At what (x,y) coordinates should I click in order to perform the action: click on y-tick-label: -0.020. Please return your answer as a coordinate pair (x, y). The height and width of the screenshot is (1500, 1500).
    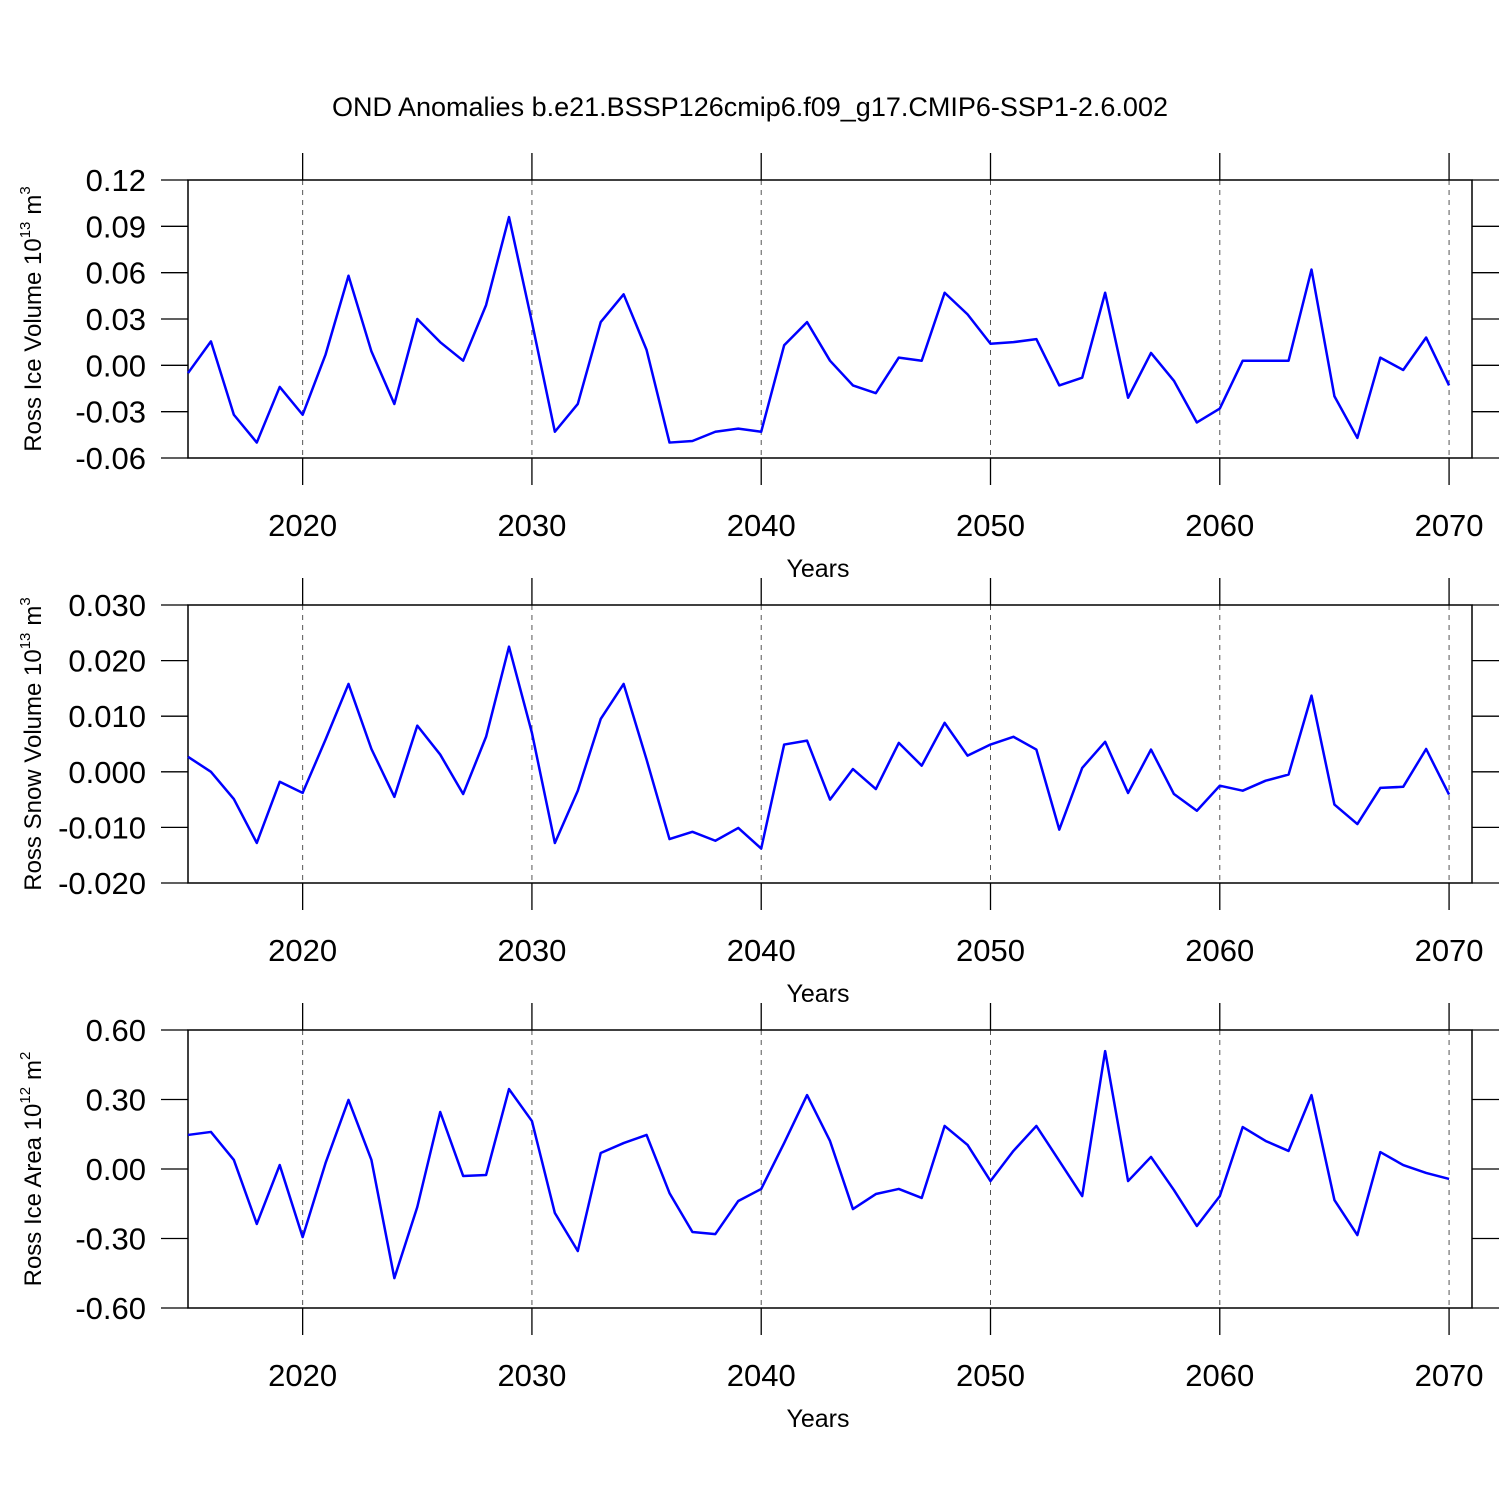
    Looking at the image, I should click on (102, 883).